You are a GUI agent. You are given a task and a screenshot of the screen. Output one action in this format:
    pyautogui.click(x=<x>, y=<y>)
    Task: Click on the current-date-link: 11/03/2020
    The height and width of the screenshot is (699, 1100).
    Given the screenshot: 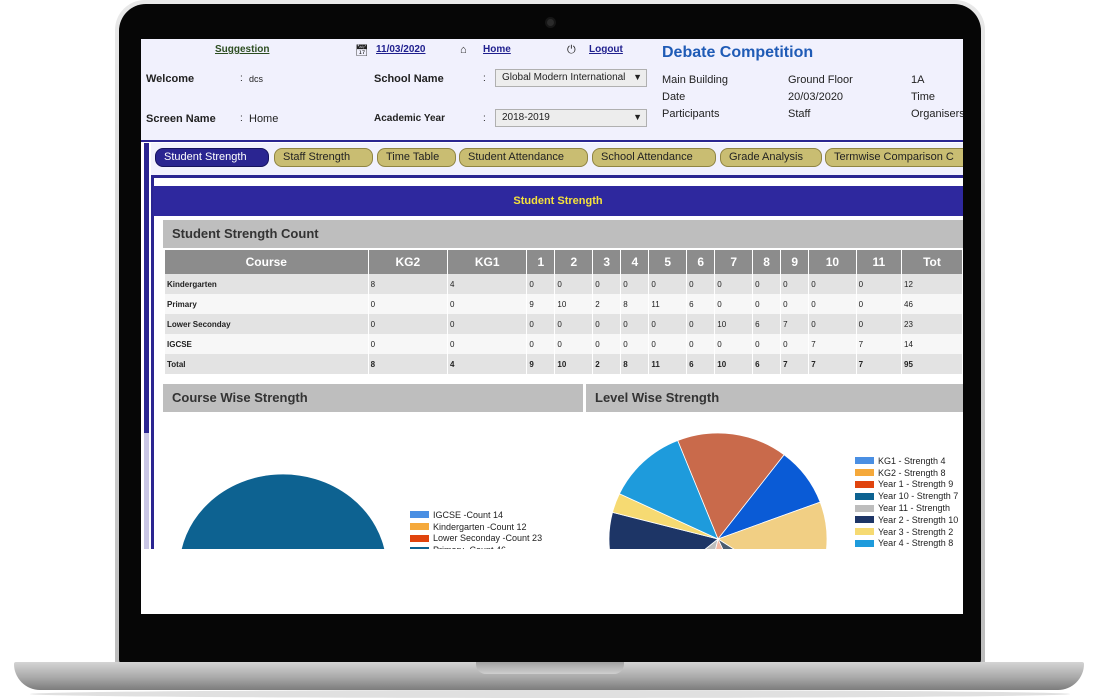 What is the action you would take?
    pyautogui.click(x=401, y=49)
    